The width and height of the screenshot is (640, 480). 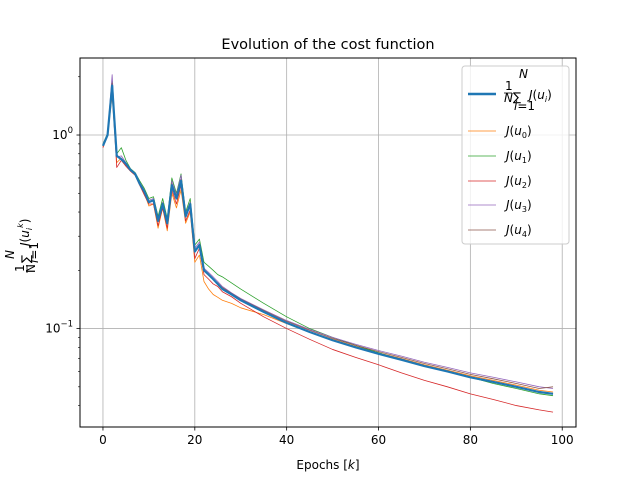 I want to click on legend-mean-function: J(ui), so click(x=539, y=96).